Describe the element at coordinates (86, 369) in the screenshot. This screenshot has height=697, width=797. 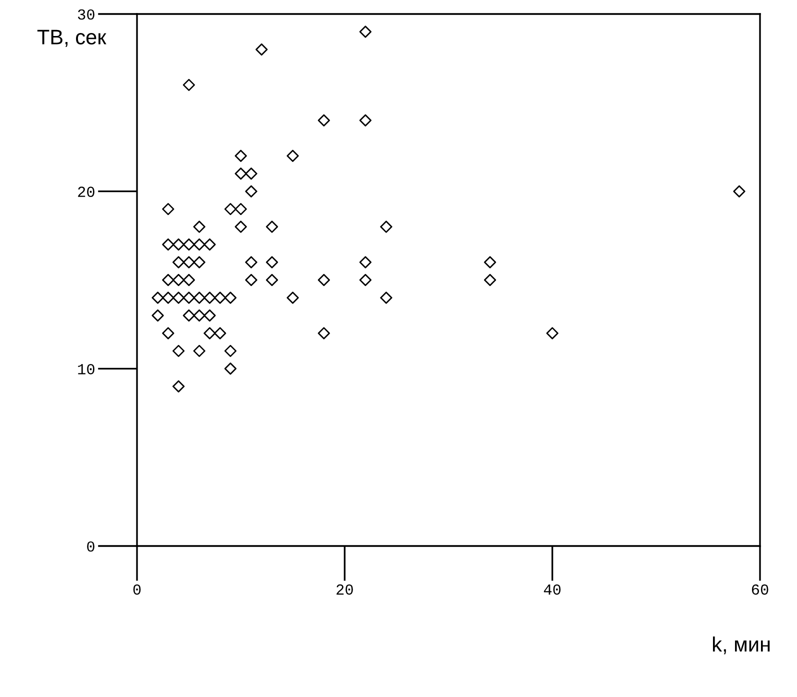
I see `y-tick-label: 10` at that location.